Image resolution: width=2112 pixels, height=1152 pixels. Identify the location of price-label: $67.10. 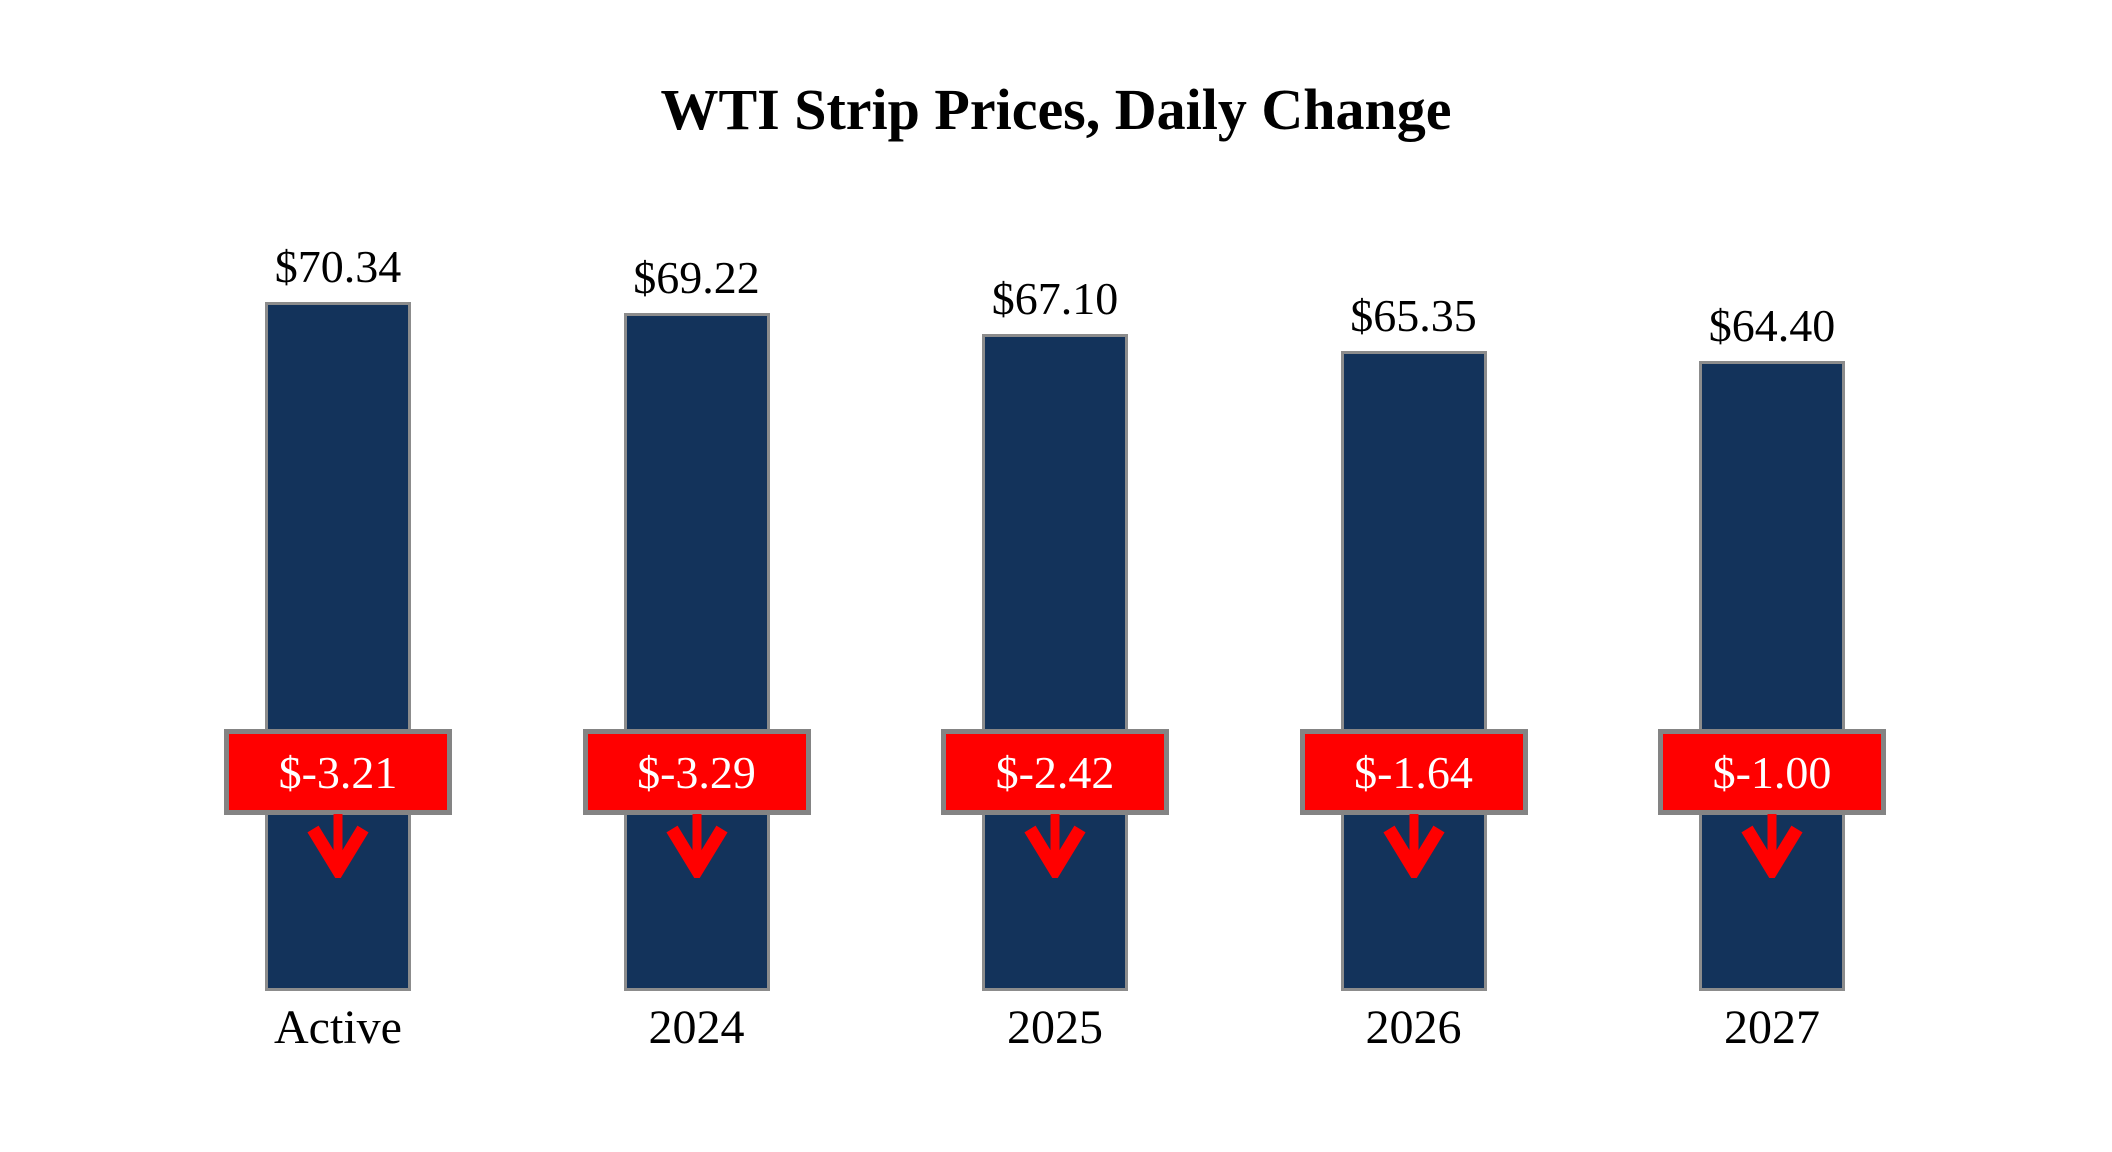
(1055, 298).